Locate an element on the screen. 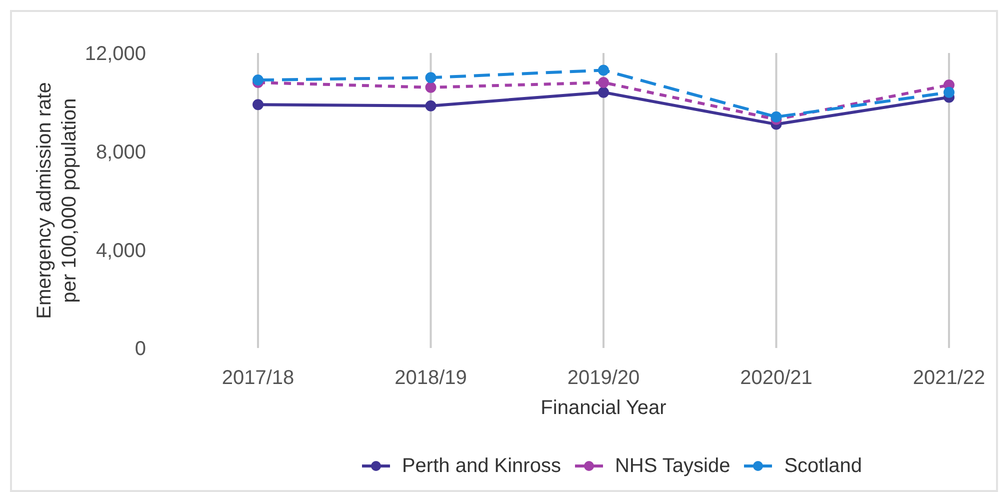 Image resolution: width=999 pixels, height=492 pixels. y-tick-label: 8,000 is located at coordinates (121, 152).